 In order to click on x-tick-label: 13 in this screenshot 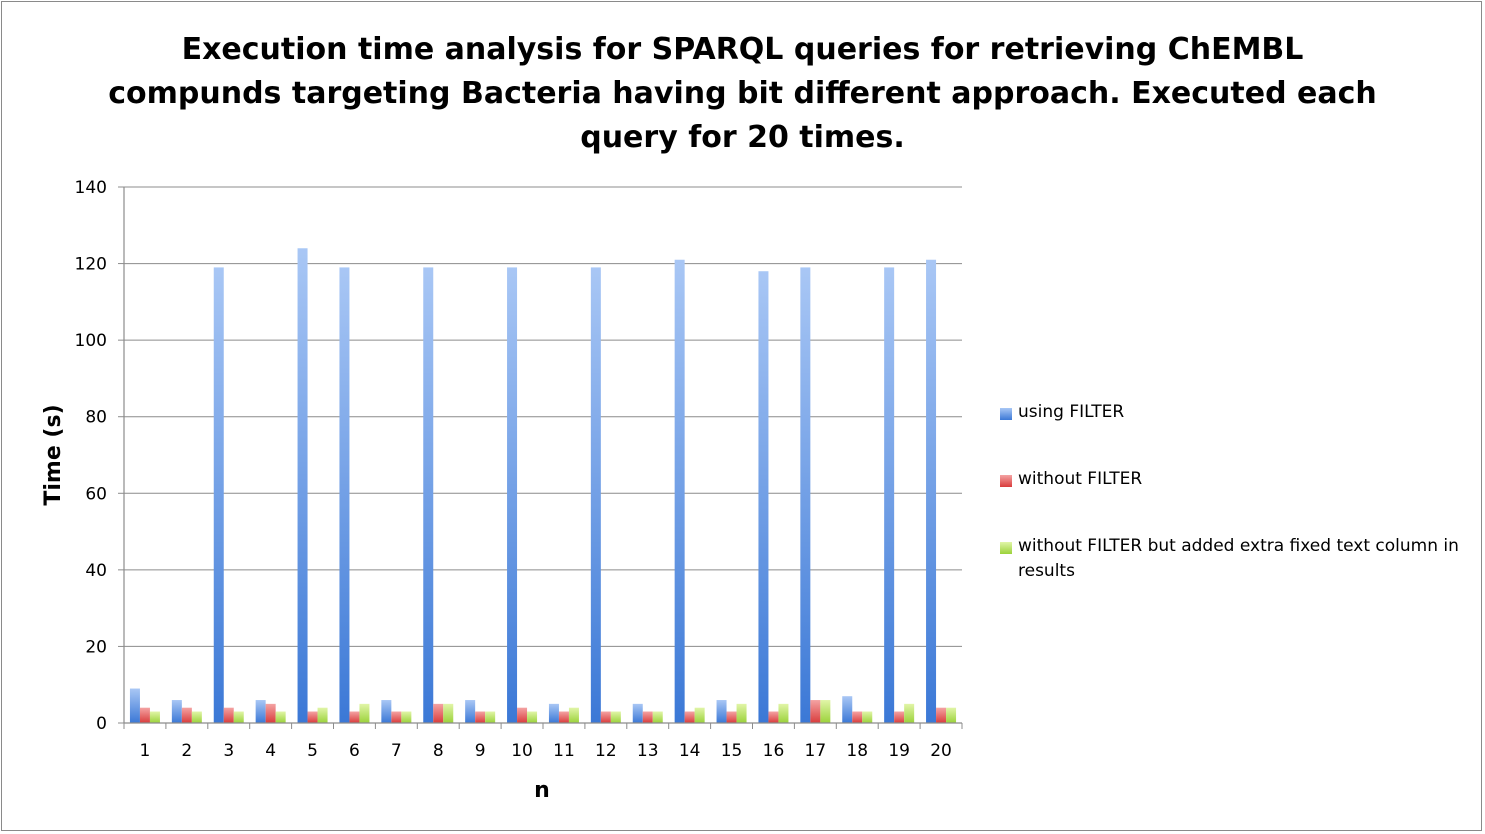, I will do `click(648, 751)`.